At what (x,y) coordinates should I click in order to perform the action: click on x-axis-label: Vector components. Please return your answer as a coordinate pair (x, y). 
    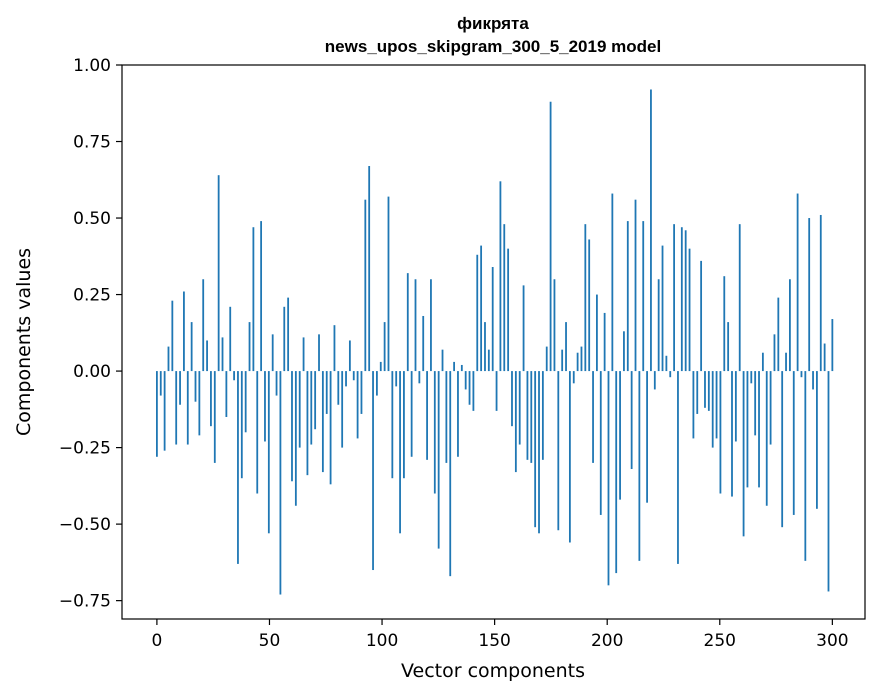
    Looking at the image, I should click on (493, 671).